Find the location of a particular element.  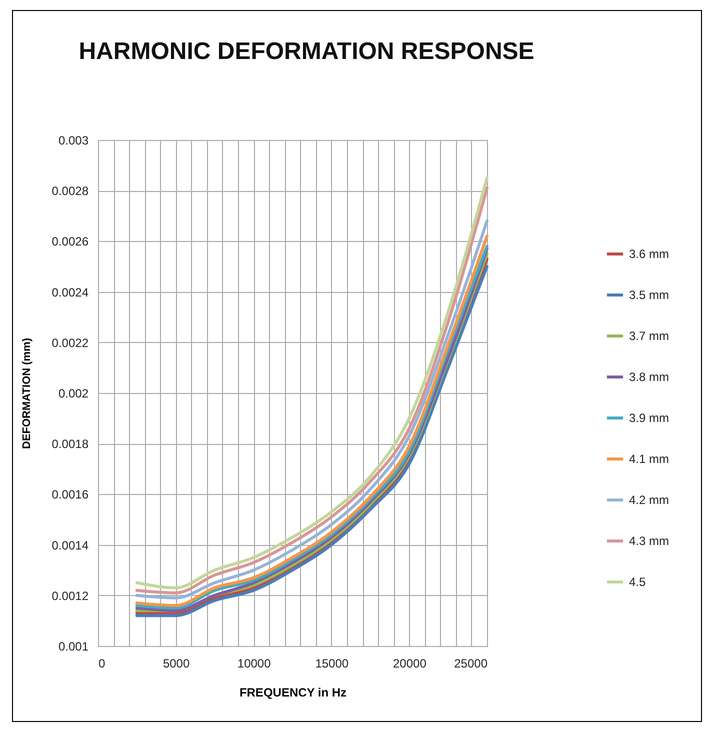

legend-label: 3.6 mm is located at coordinates (649, 254).